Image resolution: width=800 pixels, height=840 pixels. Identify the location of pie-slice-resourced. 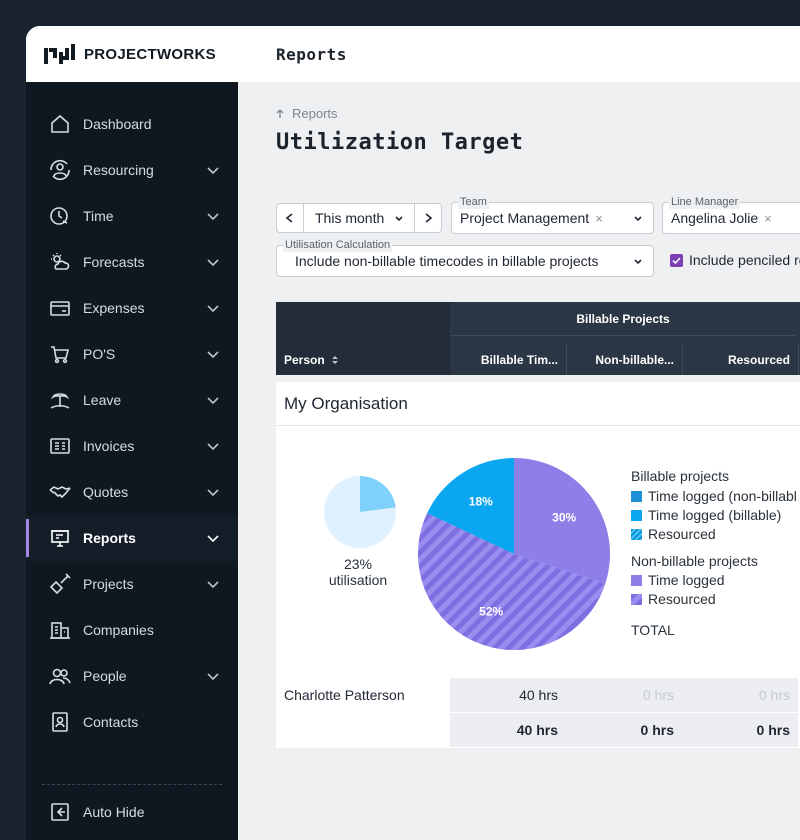
(512, 581).